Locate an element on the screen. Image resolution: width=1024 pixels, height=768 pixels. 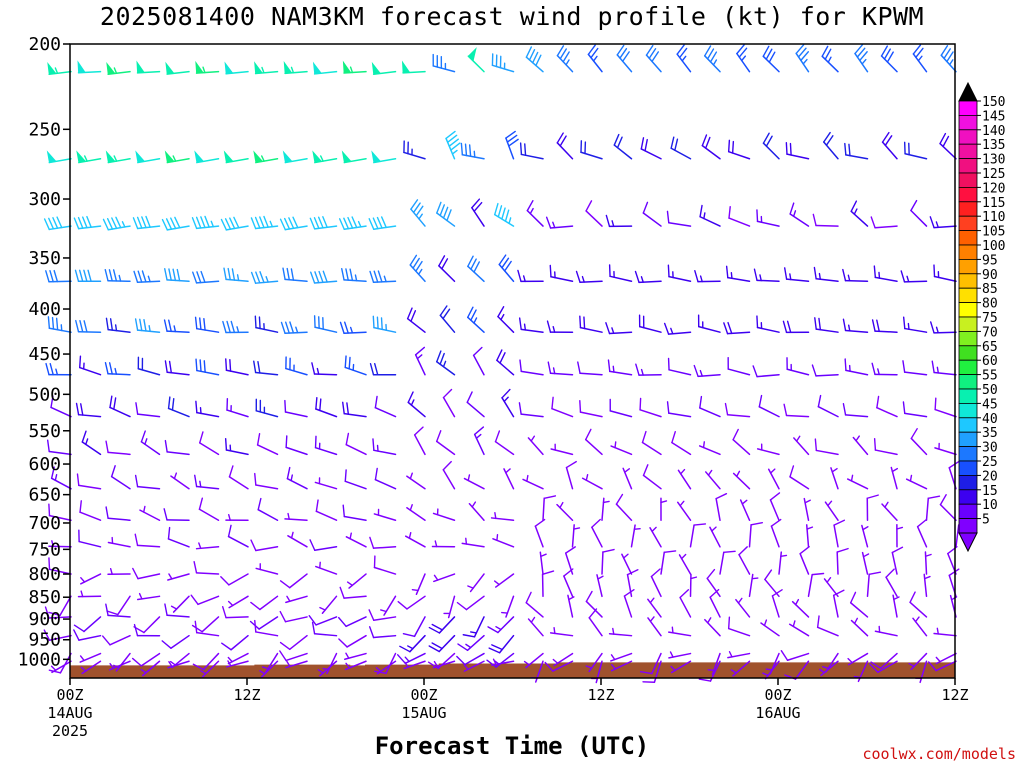
colorbar-label: 85 is located at coordinates (990, 289).